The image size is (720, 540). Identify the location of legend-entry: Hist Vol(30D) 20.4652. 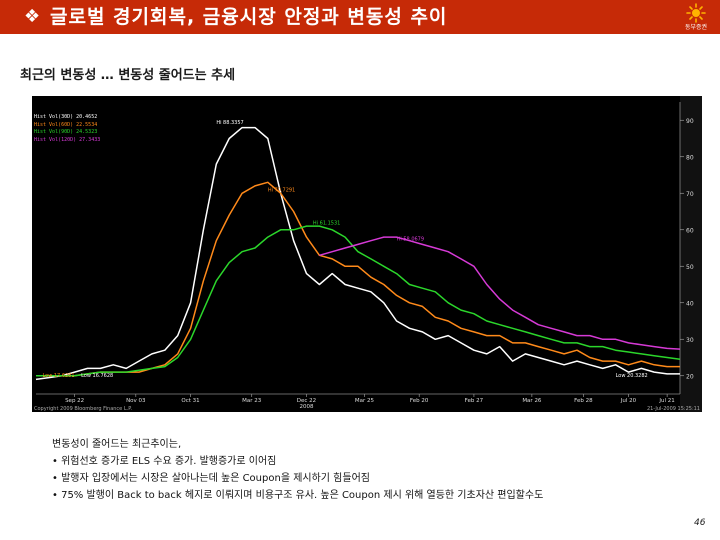
(66, 117).